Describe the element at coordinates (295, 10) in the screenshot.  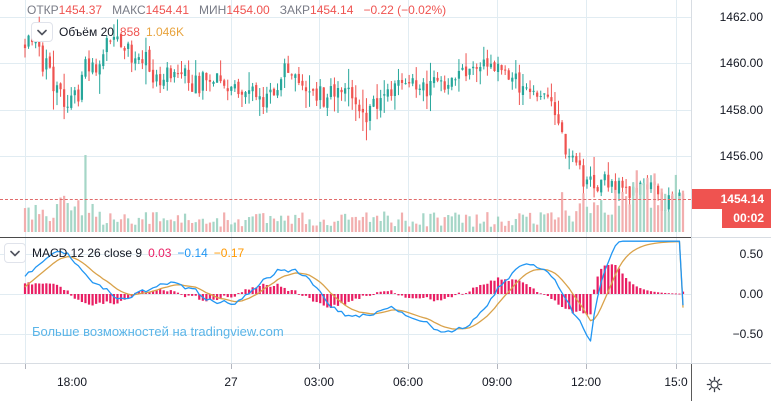
I see `close-label: ЗАКР` at that location.